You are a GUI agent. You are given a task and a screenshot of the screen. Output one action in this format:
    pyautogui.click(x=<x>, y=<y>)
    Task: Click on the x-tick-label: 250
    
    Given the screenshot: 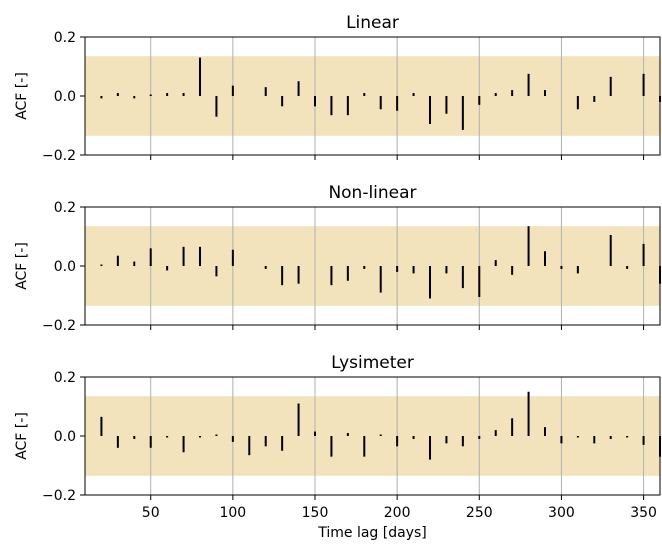 What is the action you would take?
    pyautogui.click(x=479, y=513)
    